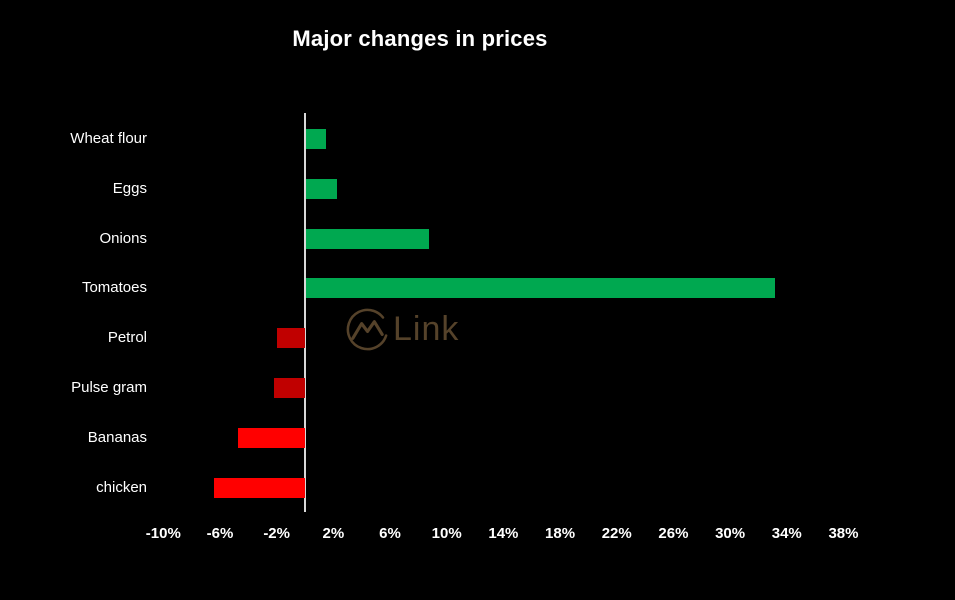 This screenshot has width=955, height=600. Describe the element at coordinates (117, 437) in the screenshot. I see `category-label: Bananas` at that location.